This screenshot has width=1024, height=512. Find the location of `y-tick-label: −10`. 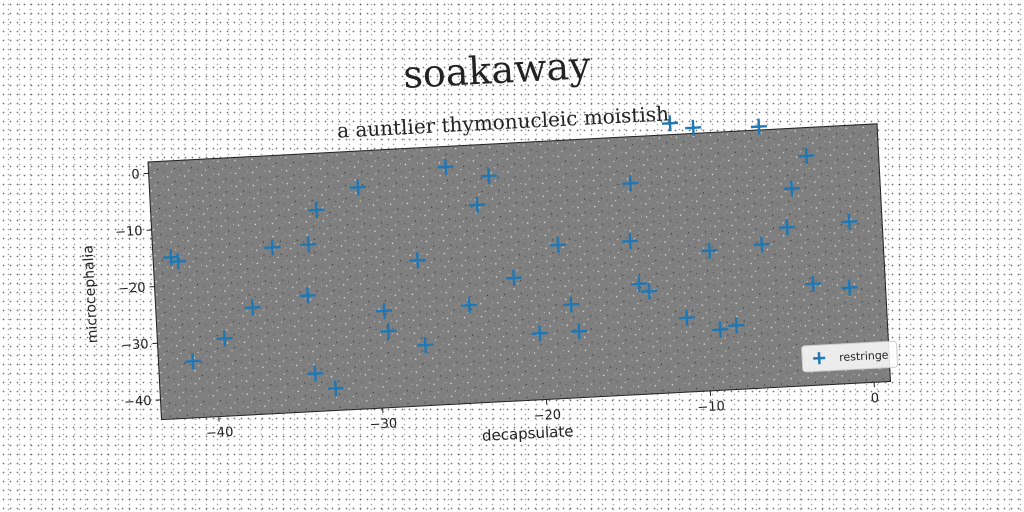

y-tick-label: −10 is located at coordinates (129, 232).